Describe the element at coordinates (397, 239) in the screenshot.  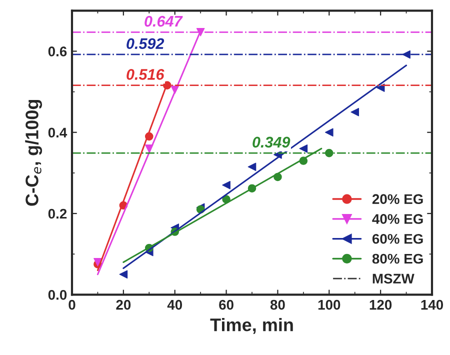
I see `legend-label: 60% EG` at that location.